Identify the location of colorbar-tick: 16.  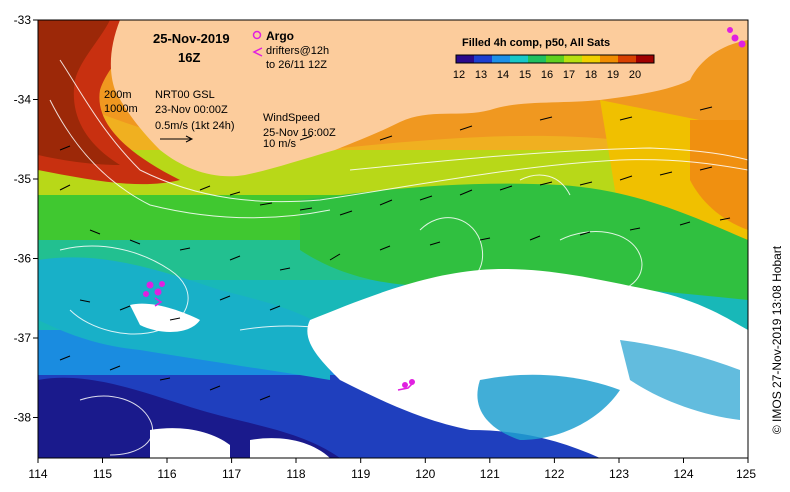
(547, 75).